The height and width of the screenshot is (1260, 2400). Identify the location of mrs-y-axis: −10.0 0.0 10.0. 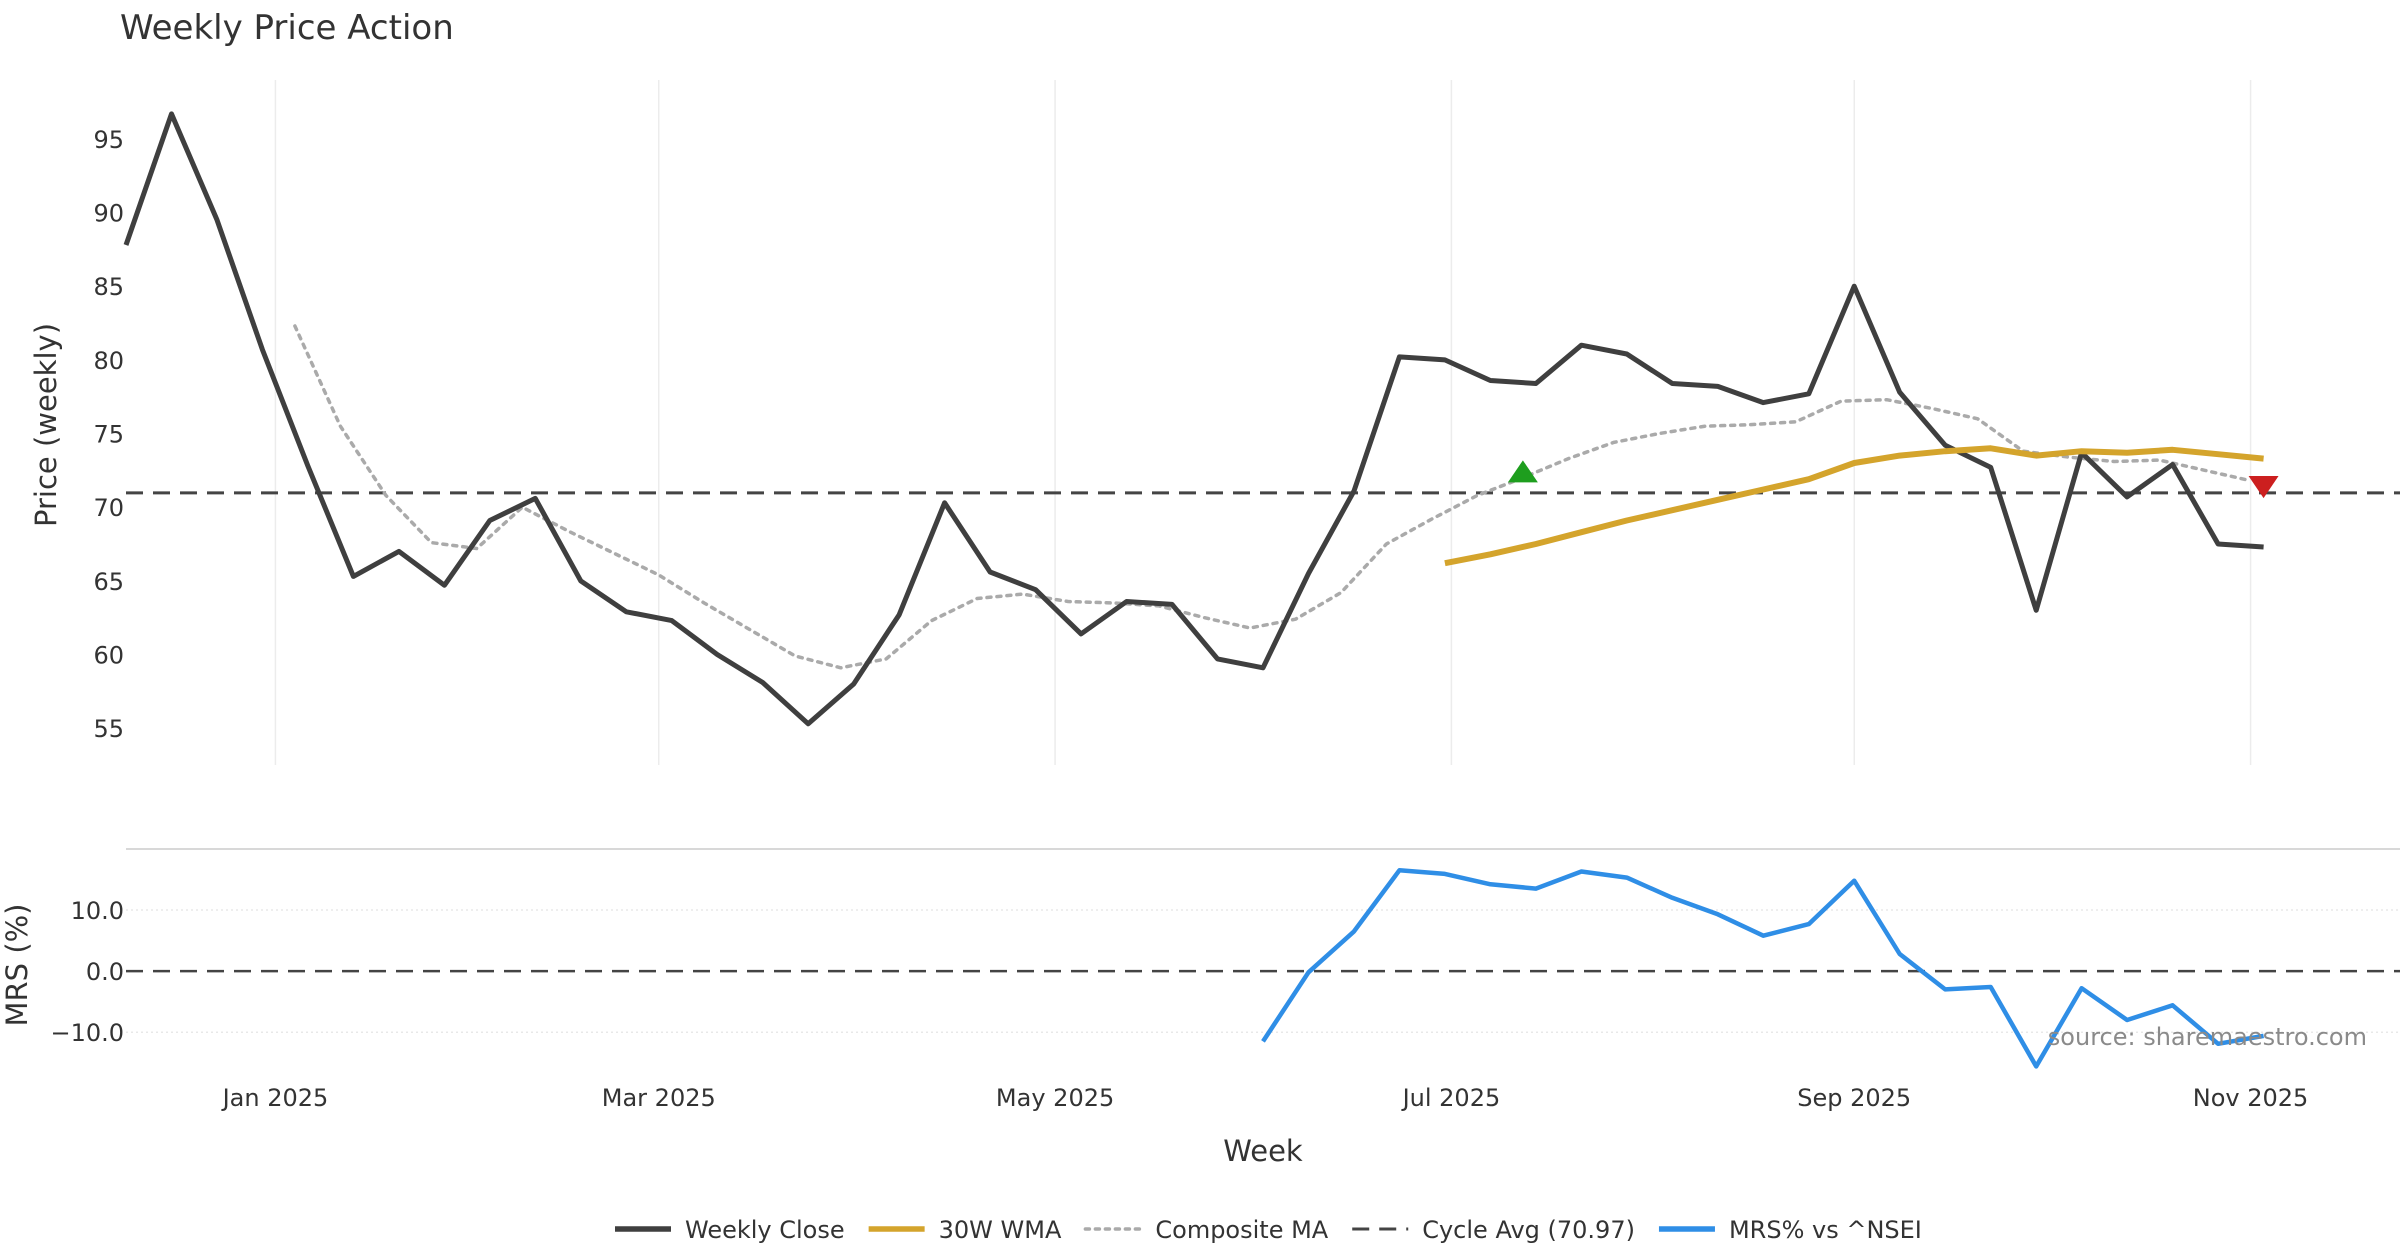
(87, 972).